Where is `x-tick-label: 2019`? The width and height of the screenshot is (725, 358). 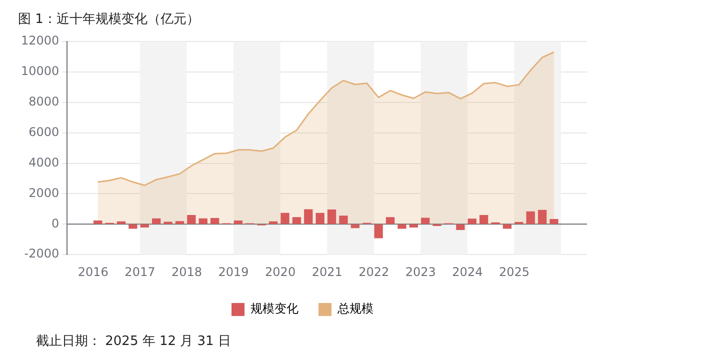
x-tick-label: 2019 is located at coordinates (233, 271).